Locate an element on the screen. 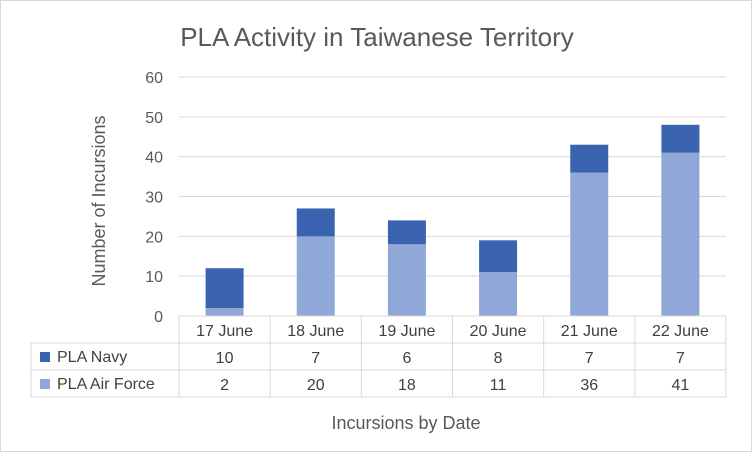 The width and height of the screenshot is (752, 453). y-tick-label: 50 is located at coordinates (154, 118).